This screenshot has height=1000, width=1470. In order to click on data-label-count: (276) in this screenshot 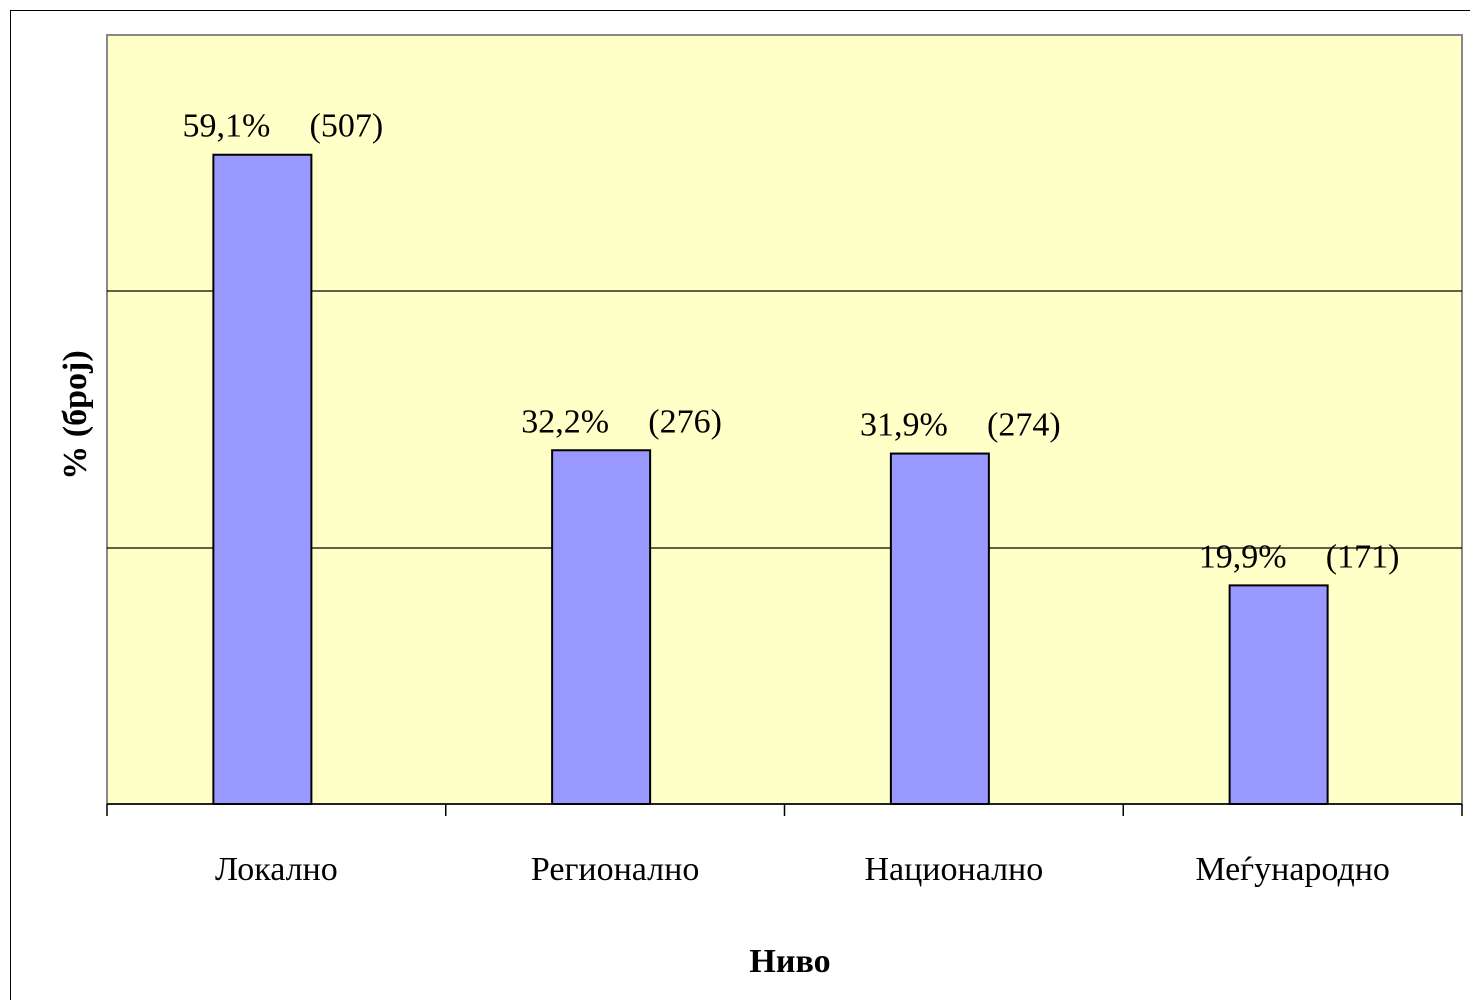, I will do `click(685, 421)`.